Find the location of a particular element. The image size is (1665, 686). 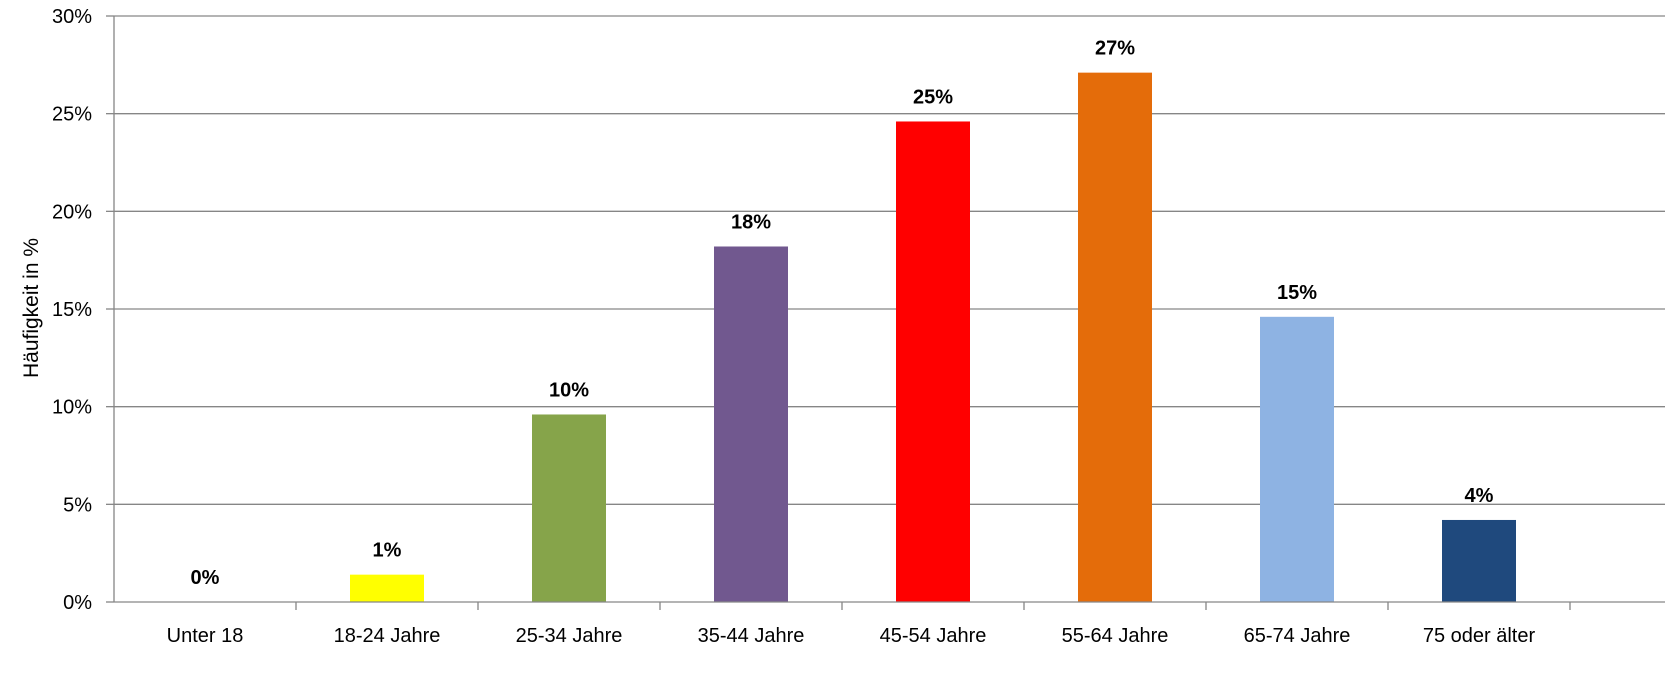

x-tick-label: 65-74 Jahre is located at coordinates (1297, 636).